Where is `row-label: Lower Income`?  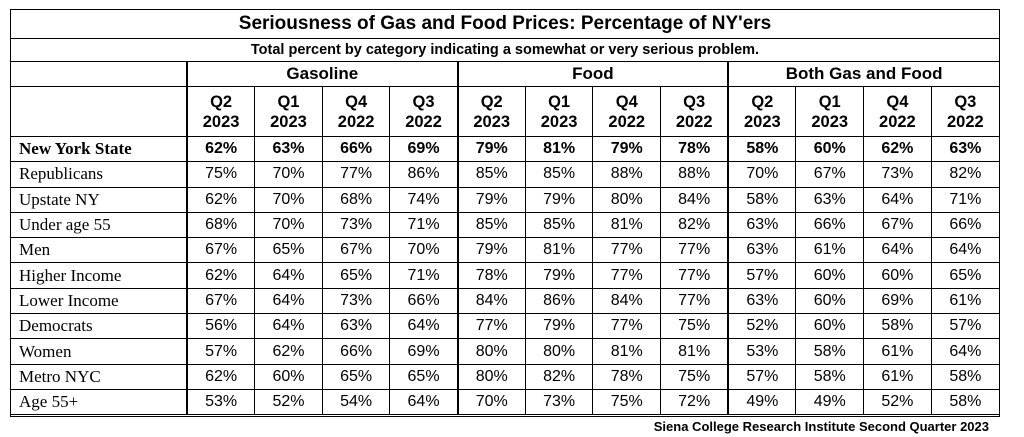
row-label: Lower Income is located at coordinates (99, 301).